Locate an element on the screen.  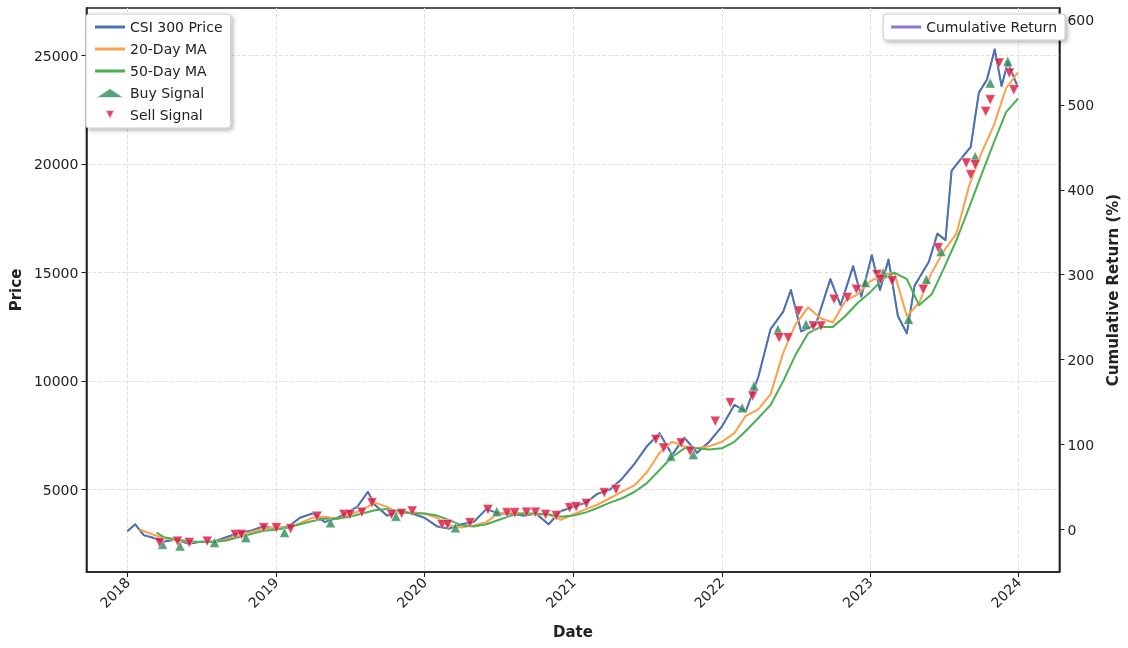
y-tick-label: 5000 is located at coordinates (60, 489).